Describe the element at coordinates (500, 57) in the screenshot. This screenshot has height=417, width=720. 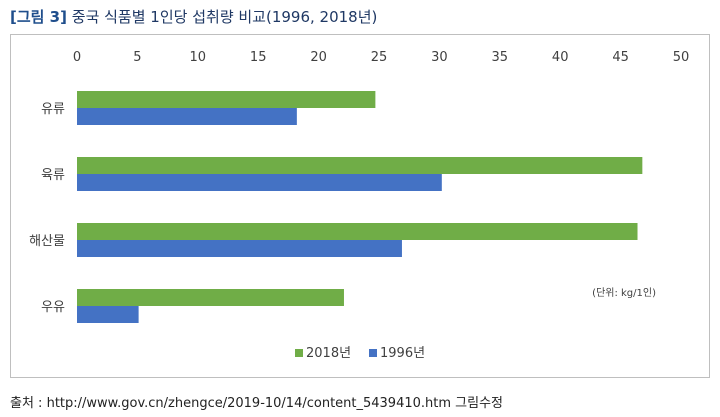
I see `x-tick-label: 35` at that location.